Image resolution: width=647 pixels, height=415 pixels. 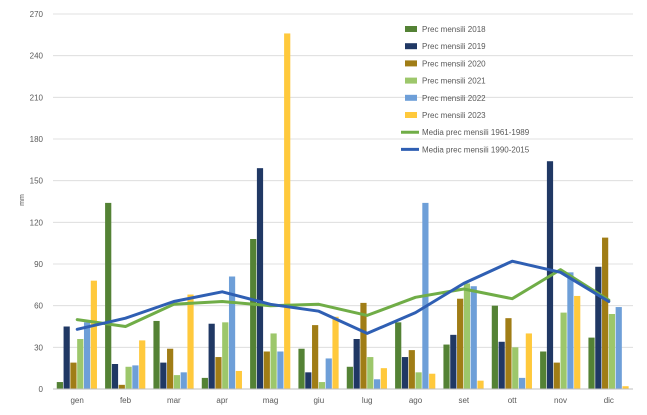 I want to click on y-tick-label: 270, so click(x=37, y=14).